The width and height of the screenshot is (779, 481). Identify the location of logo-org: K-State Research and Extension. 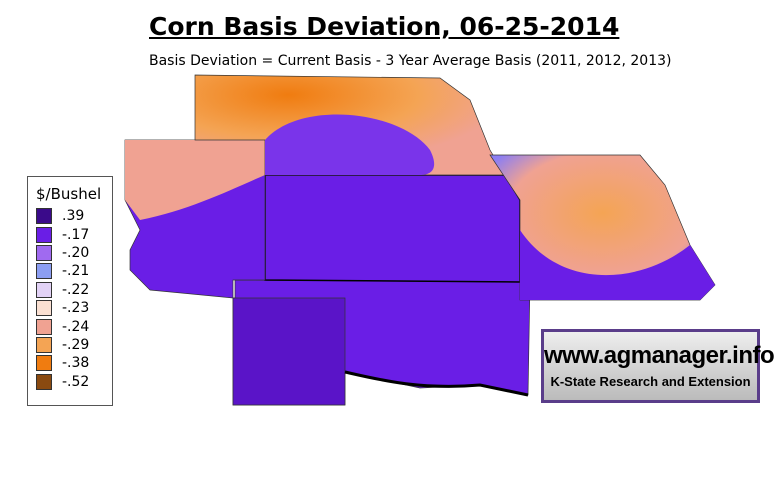
(650, 381).